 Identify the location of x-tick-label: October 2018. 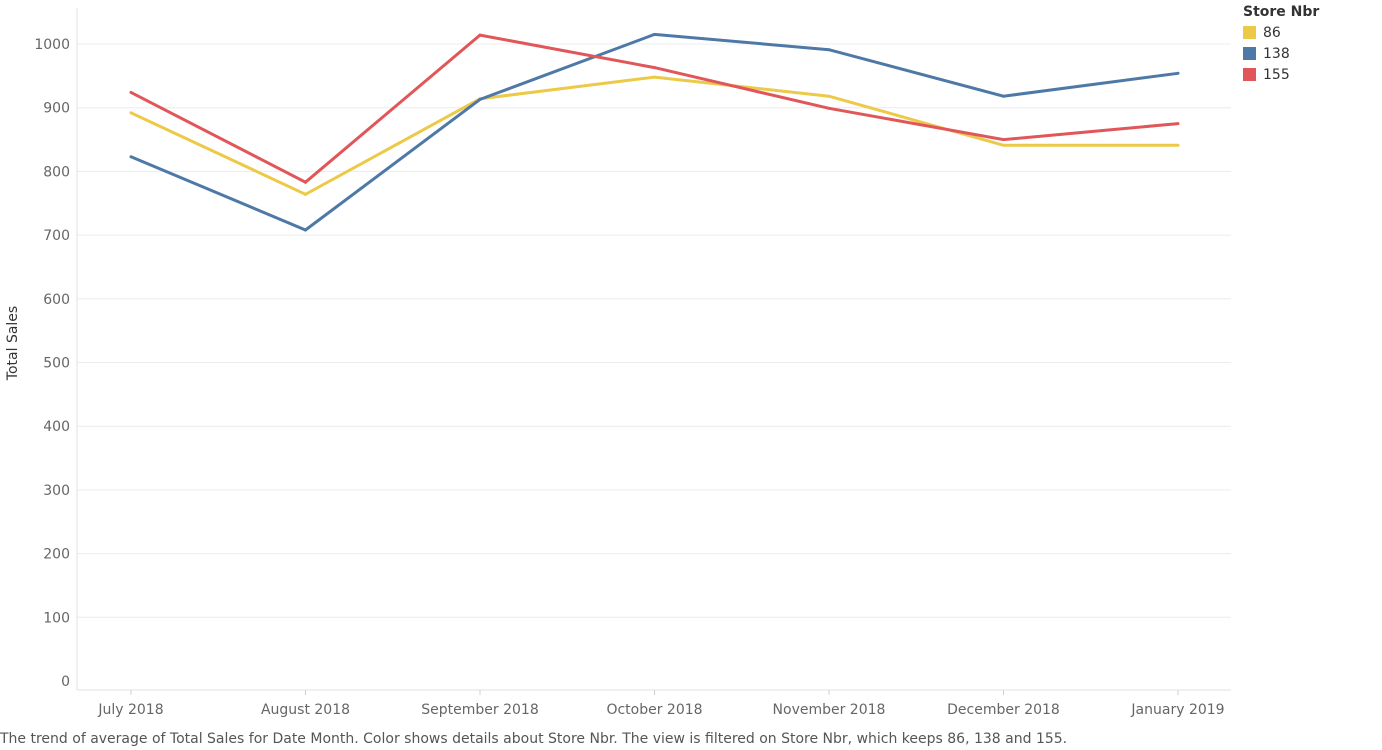
(654, 710).